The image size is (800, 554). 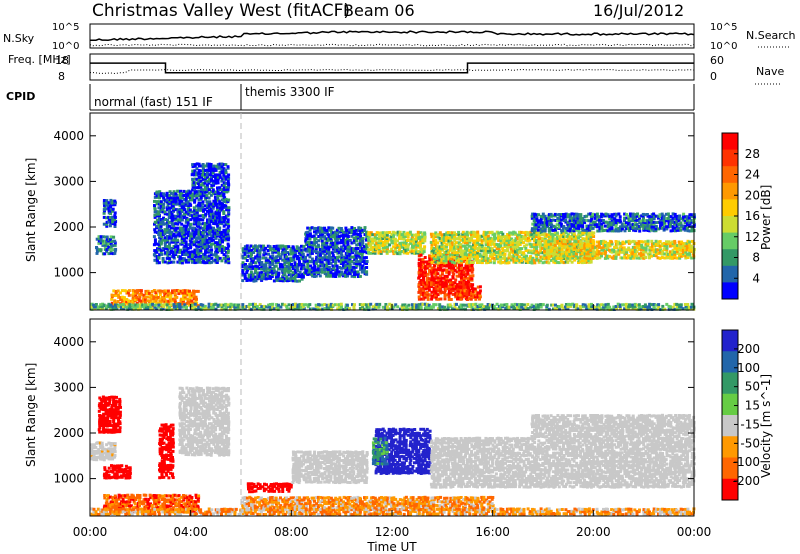 I want to click on frequency-panel: Freq. [MHz] 18 8 60 0 Nave, so click(x=396, y=69).